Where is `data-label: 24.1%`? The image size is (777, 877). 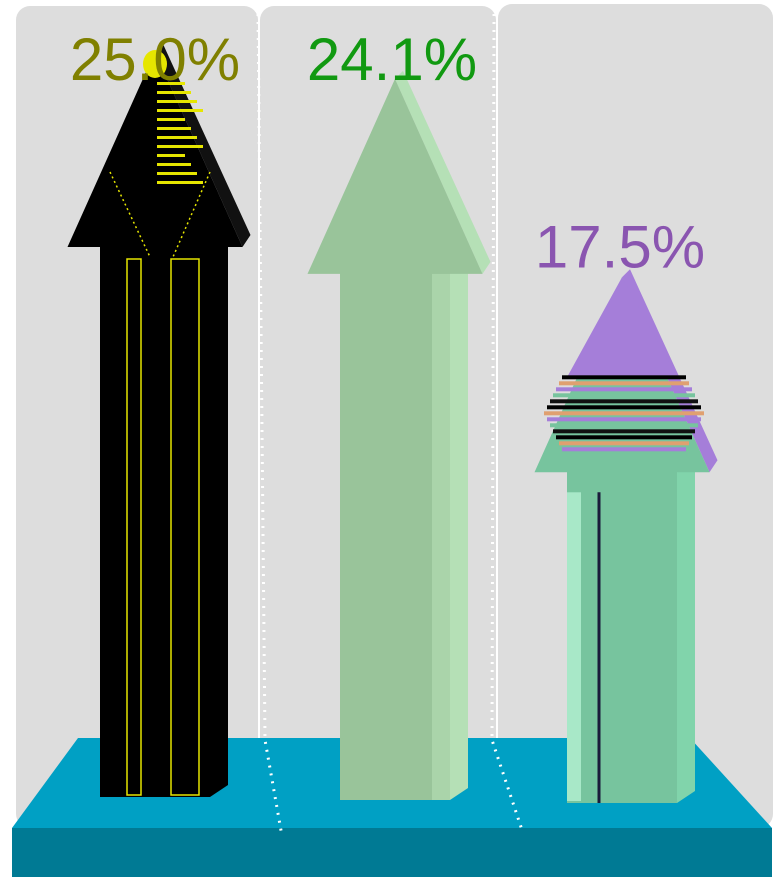
data-label: 24.1% is located at coordinates (392, 59).